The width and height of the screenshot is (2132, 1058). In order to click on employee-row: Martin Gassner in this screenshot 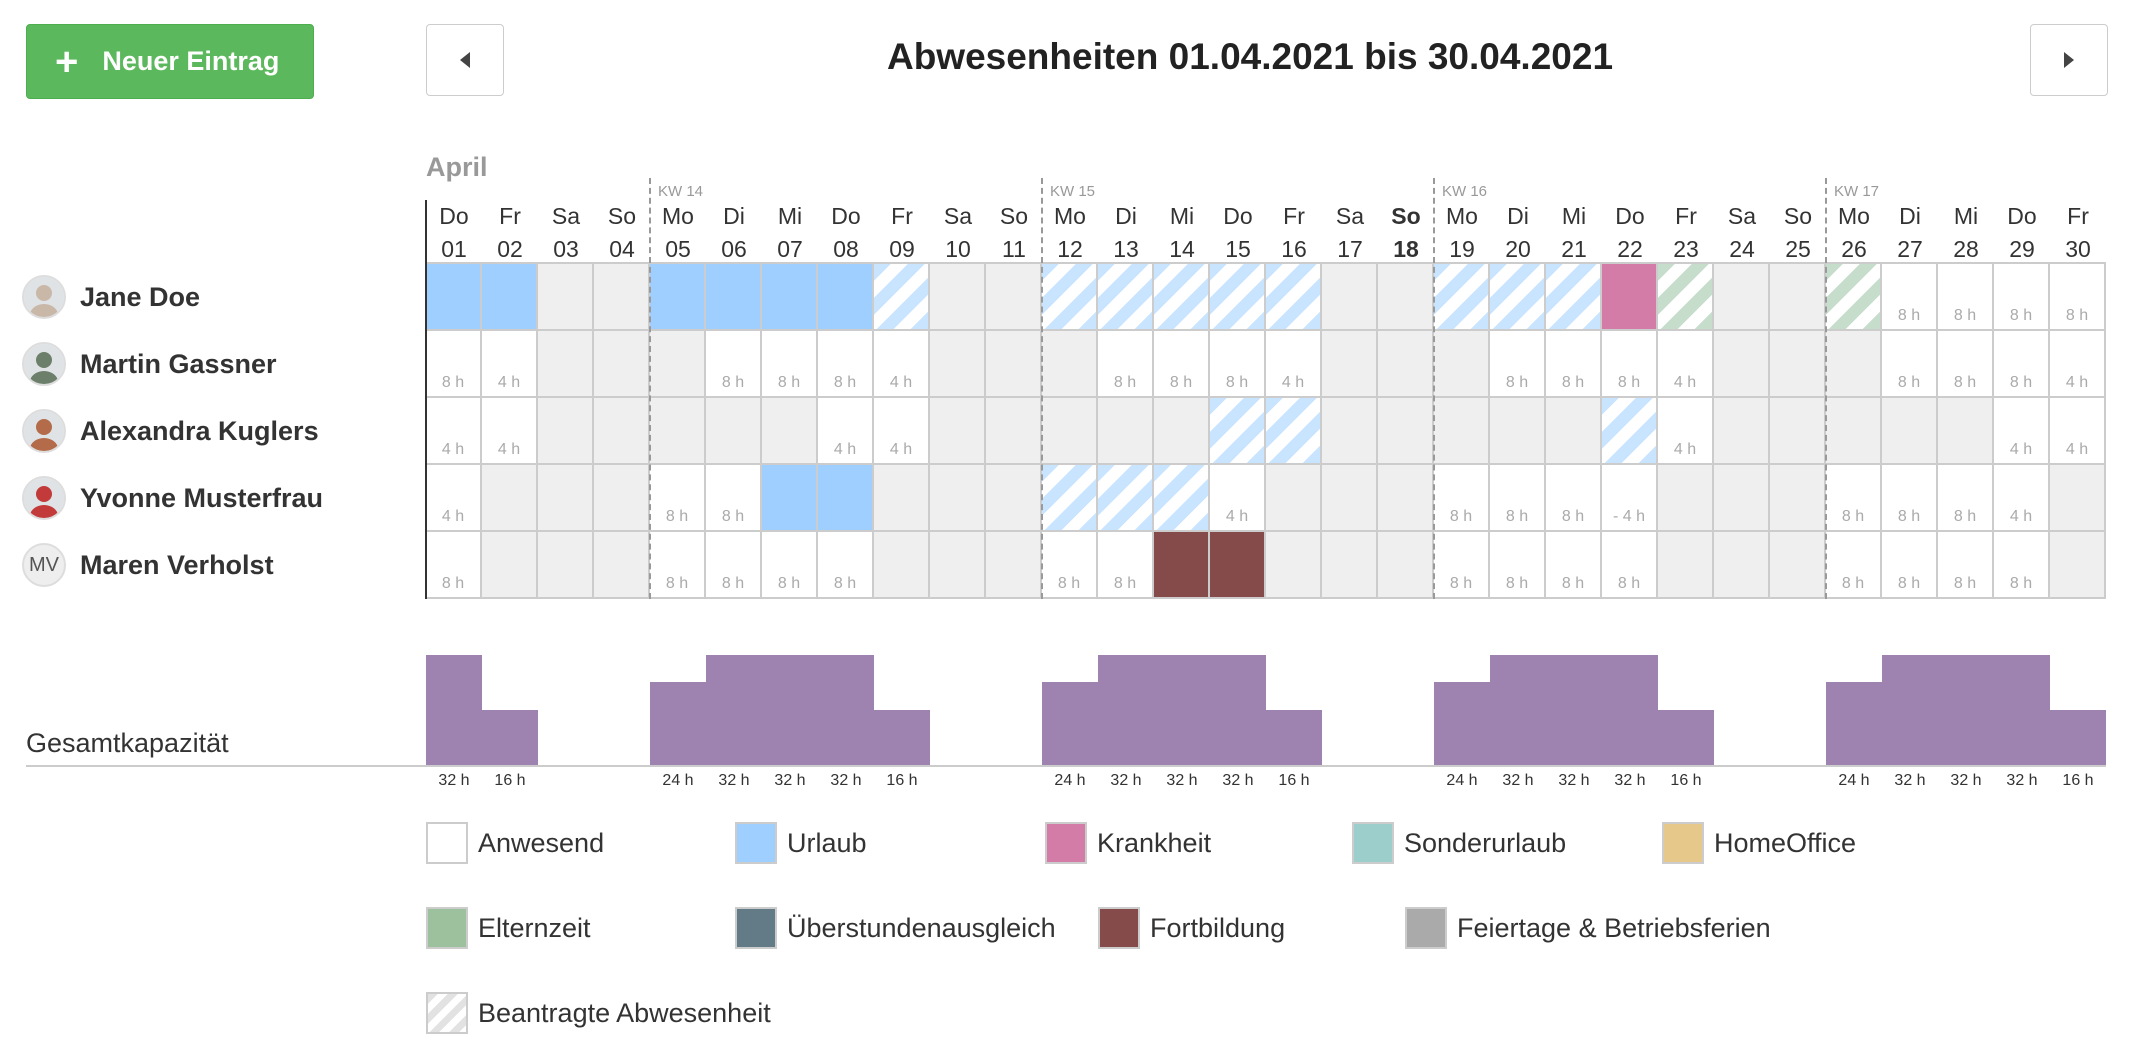, I will do `click(149, 364)`.